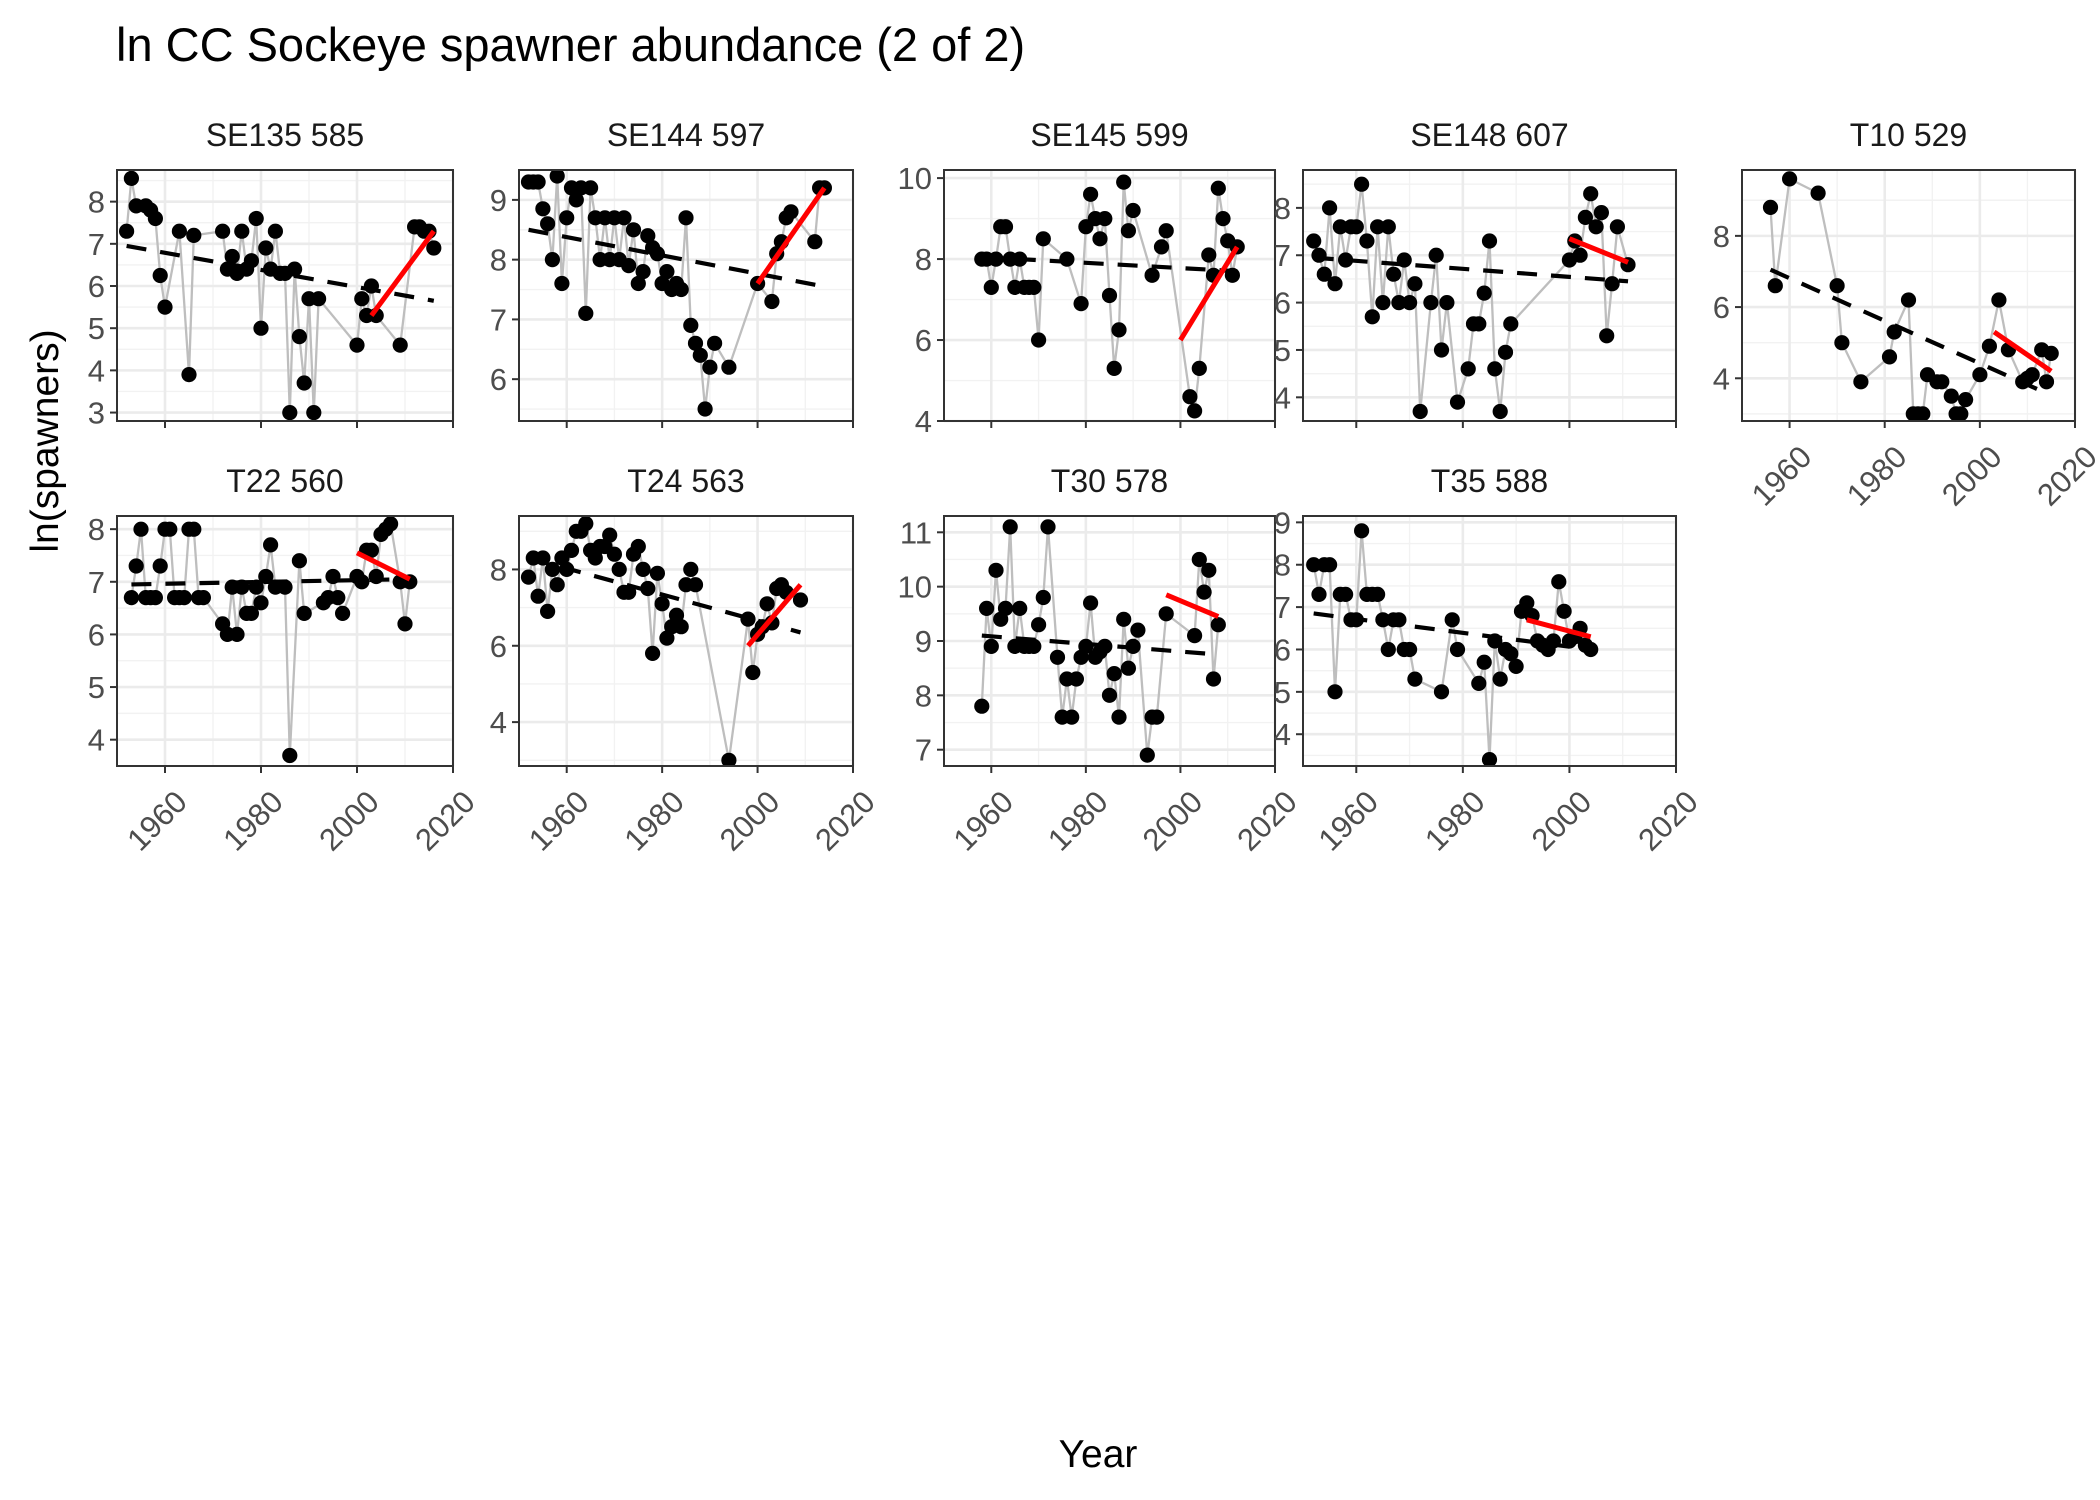 This screenshot has width=2100, height=1500. I want to click on y-tick-label: 9, so click(498, 200).